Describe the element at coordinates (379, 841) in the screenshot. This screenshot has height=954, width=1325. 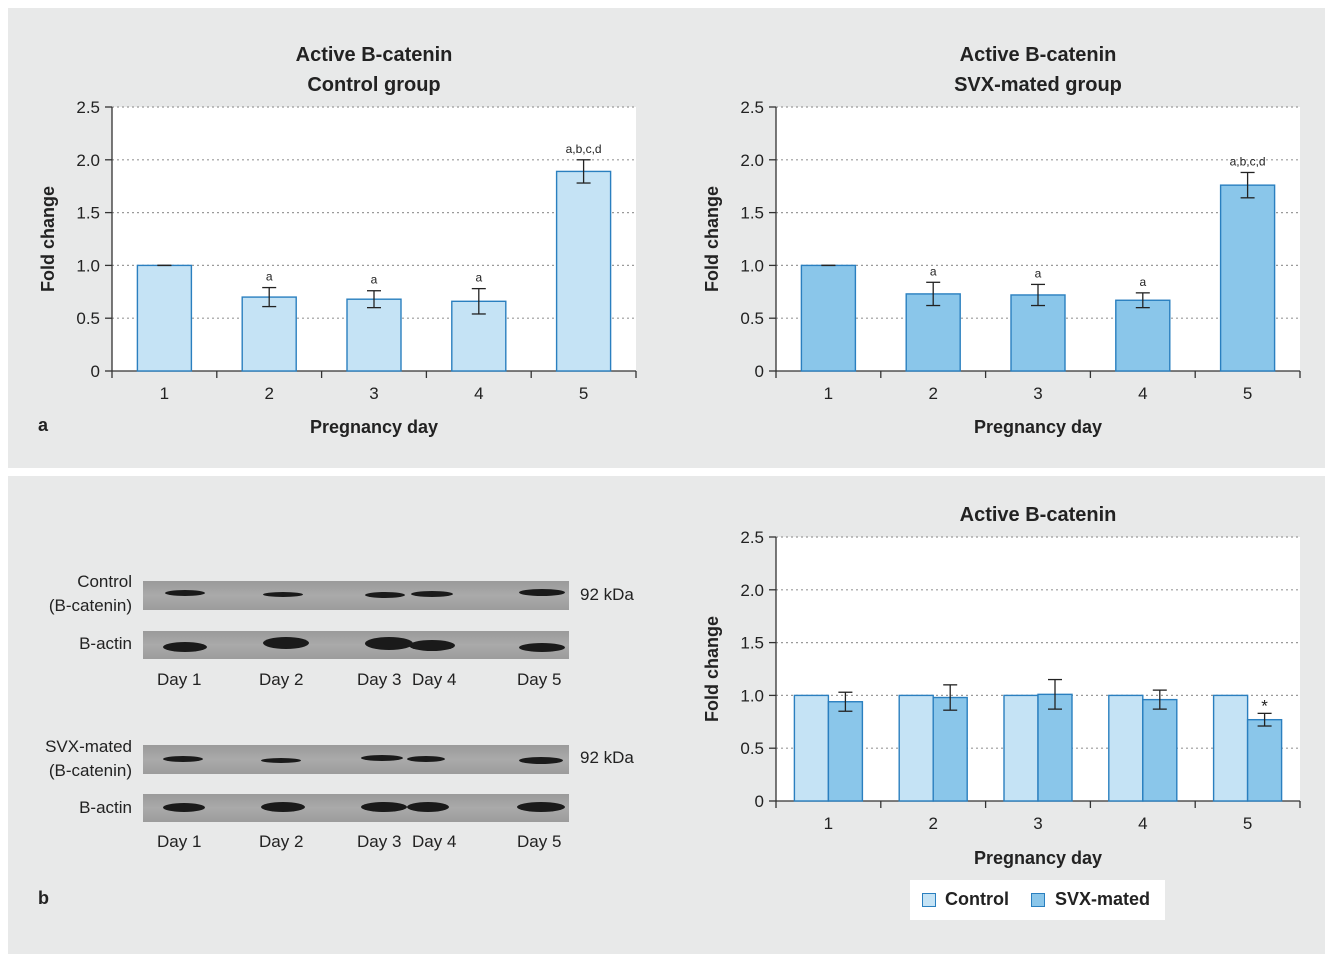
I see `svx-day-3: Day 3` at that location.